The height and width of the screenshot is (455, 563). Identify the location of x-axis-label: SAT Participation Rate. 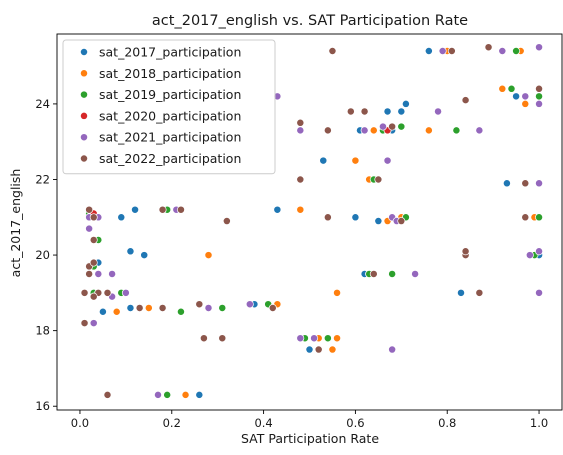
(310, 438).